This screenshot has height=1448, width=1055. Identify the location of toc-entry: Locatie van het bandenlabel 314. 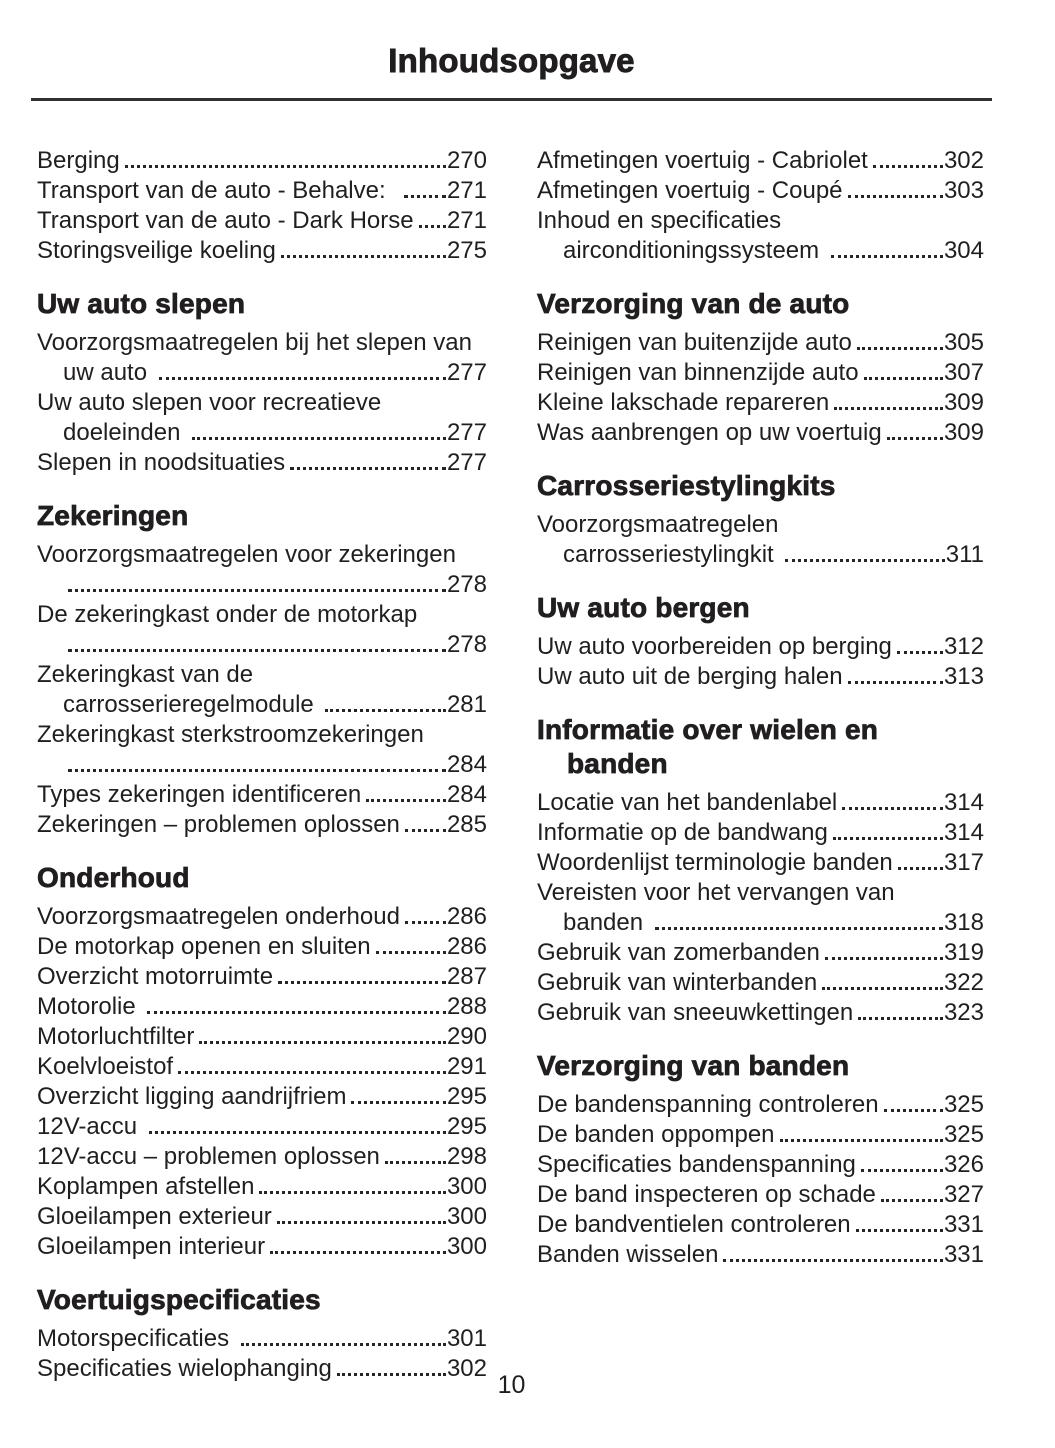
(760, 803).